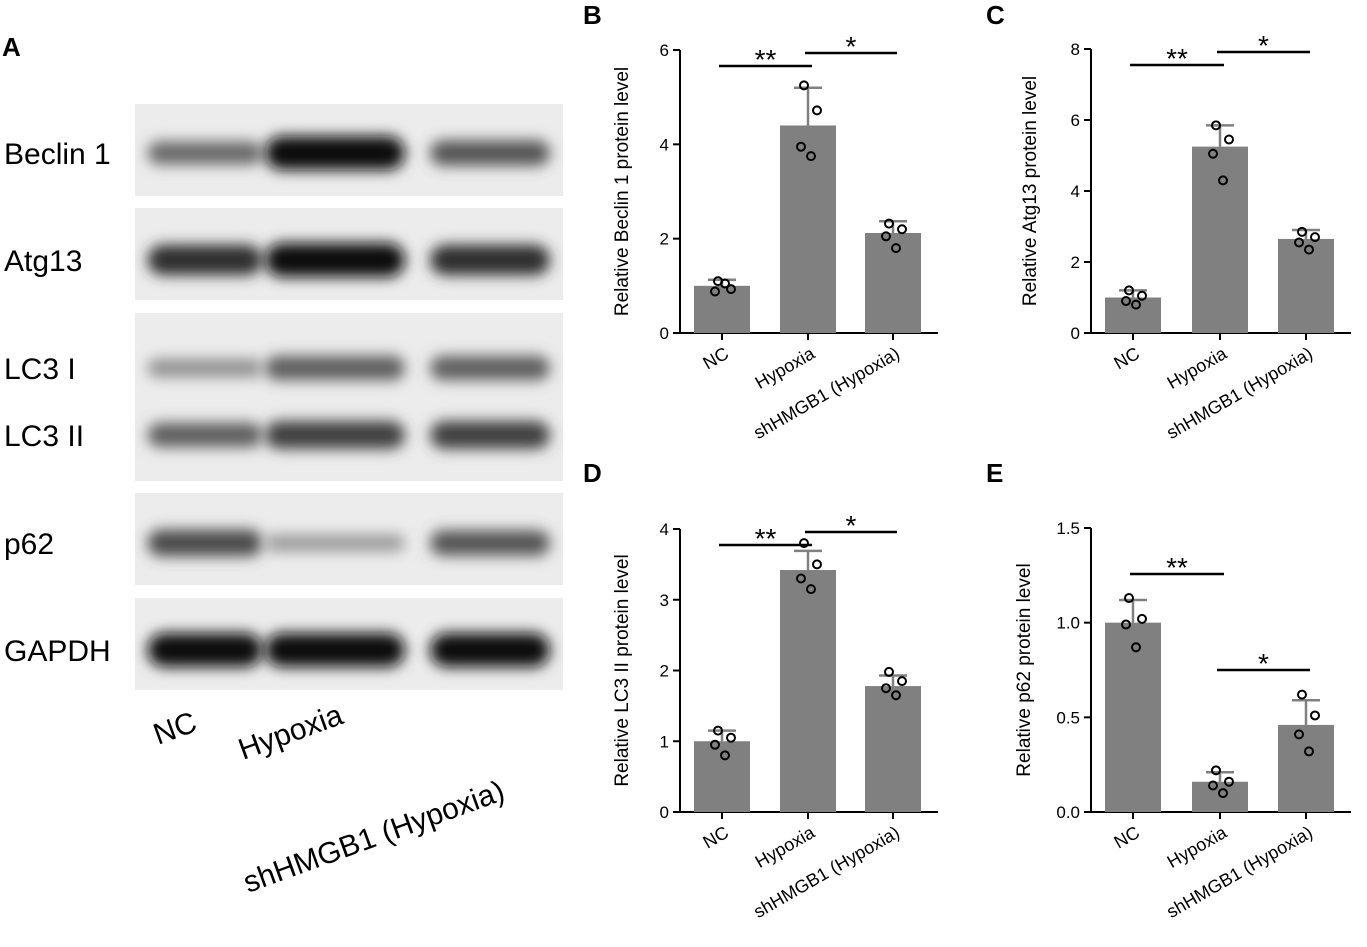 The height and width of the screenshot is (947, 1367). Describe the element at coordinates (57, 154) in the screenshot. I see `blot-row-label: Beclin 1` at that location.